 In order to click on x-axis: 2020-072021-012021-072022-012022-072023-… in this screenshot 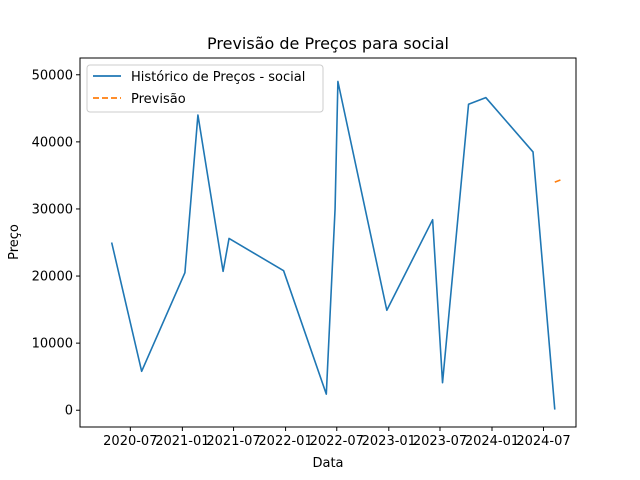, I will do `click(337, 438)`.